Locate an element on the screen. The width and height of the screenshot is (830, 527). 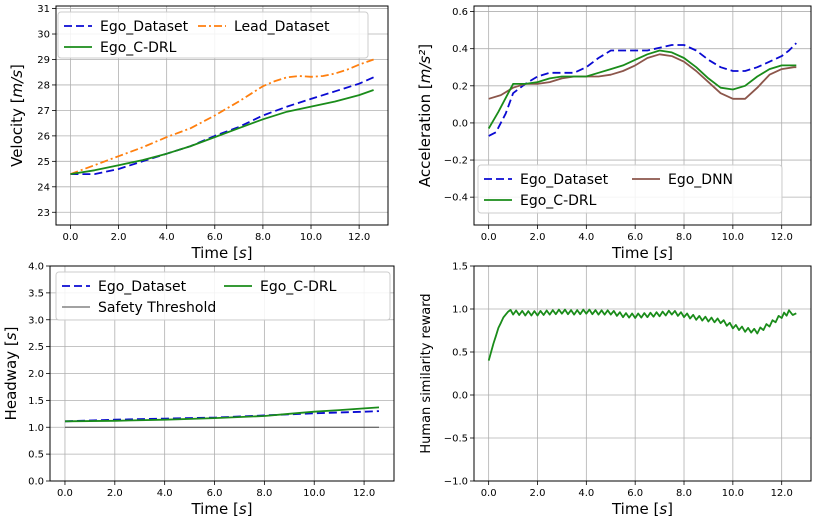
legend: Ego_Dataset Ego_DNN Ego_C-DRL is located at coordinates (630, 189).